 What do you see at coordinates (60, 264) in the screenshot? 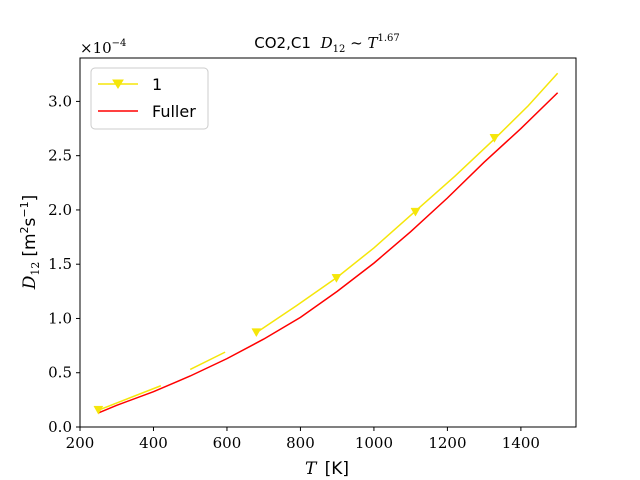
I see `y-tick-label: 1.5` at bounding box center [60, 264].